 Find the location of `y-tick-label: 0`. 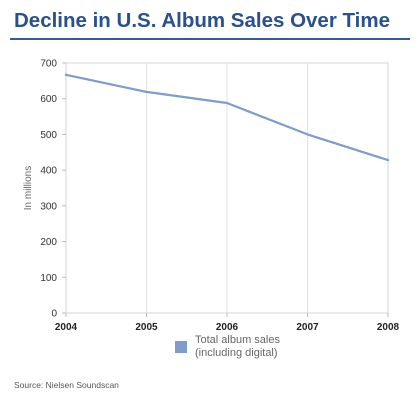

y-tick-label: 0 is located at coordinates (54, 314).